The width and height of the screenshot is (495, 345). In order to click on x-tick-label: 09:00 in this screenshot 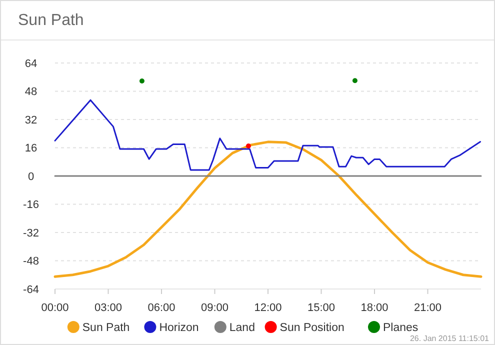, I will do `click(214, 308)`.